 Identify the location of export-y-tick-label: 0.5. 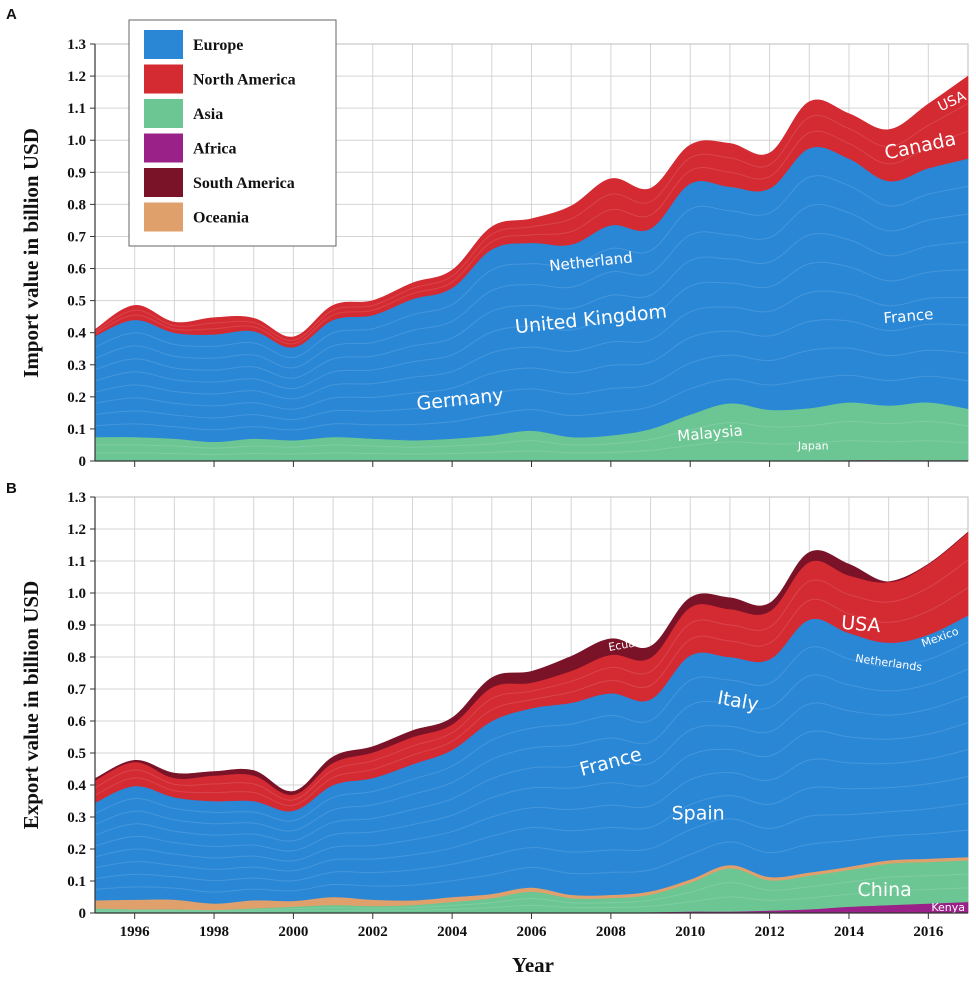
(76, 754).